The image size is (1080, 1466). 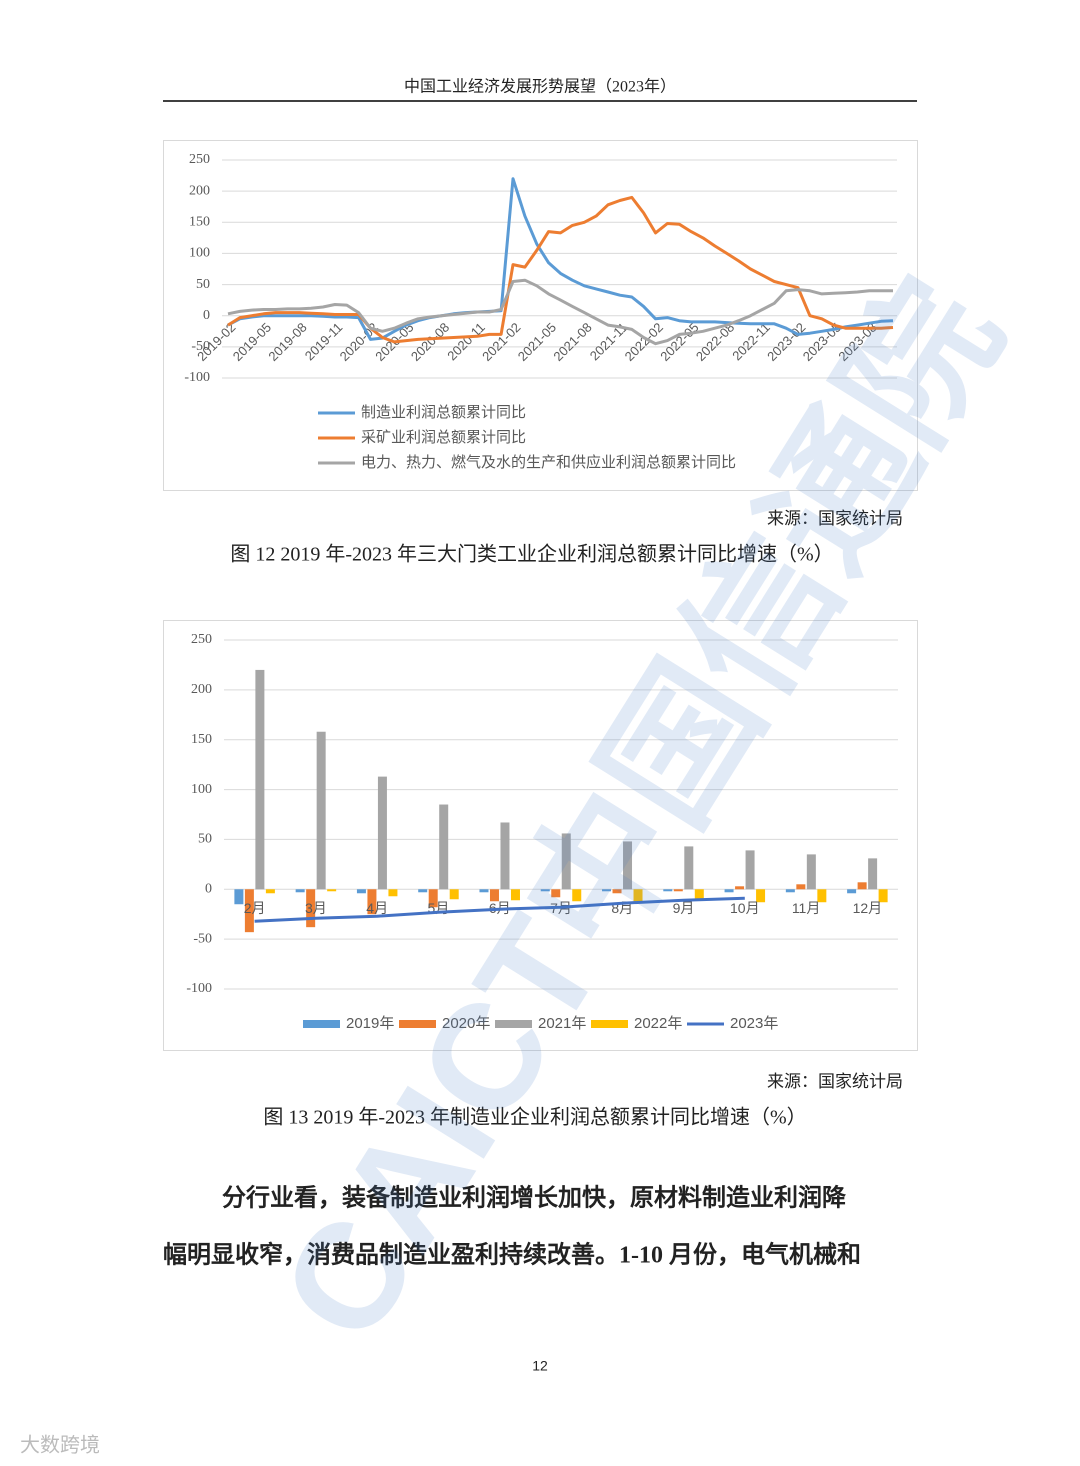 What do you see at coordinates (754, 1023) in the screenshot?
I see `legend-label: 2023年` at bounding box center [754, 1023].